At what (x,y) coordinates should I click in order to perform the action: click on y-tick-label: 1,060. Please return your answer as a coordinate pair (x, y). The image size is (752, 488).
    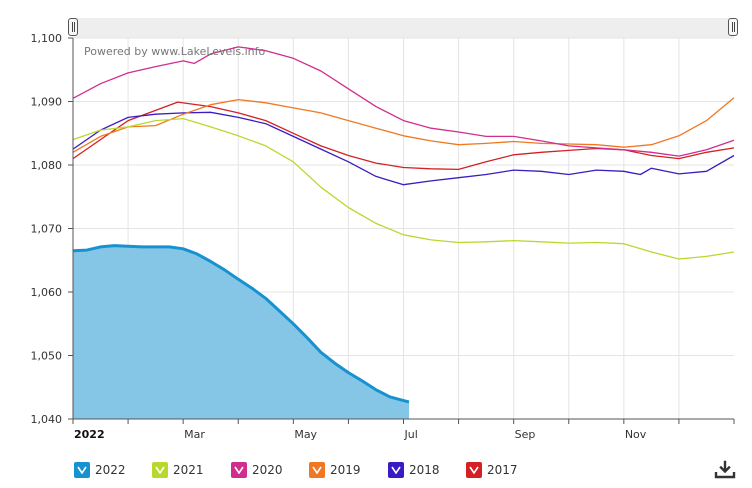
    Looking at the image, I should click on (47, 292).